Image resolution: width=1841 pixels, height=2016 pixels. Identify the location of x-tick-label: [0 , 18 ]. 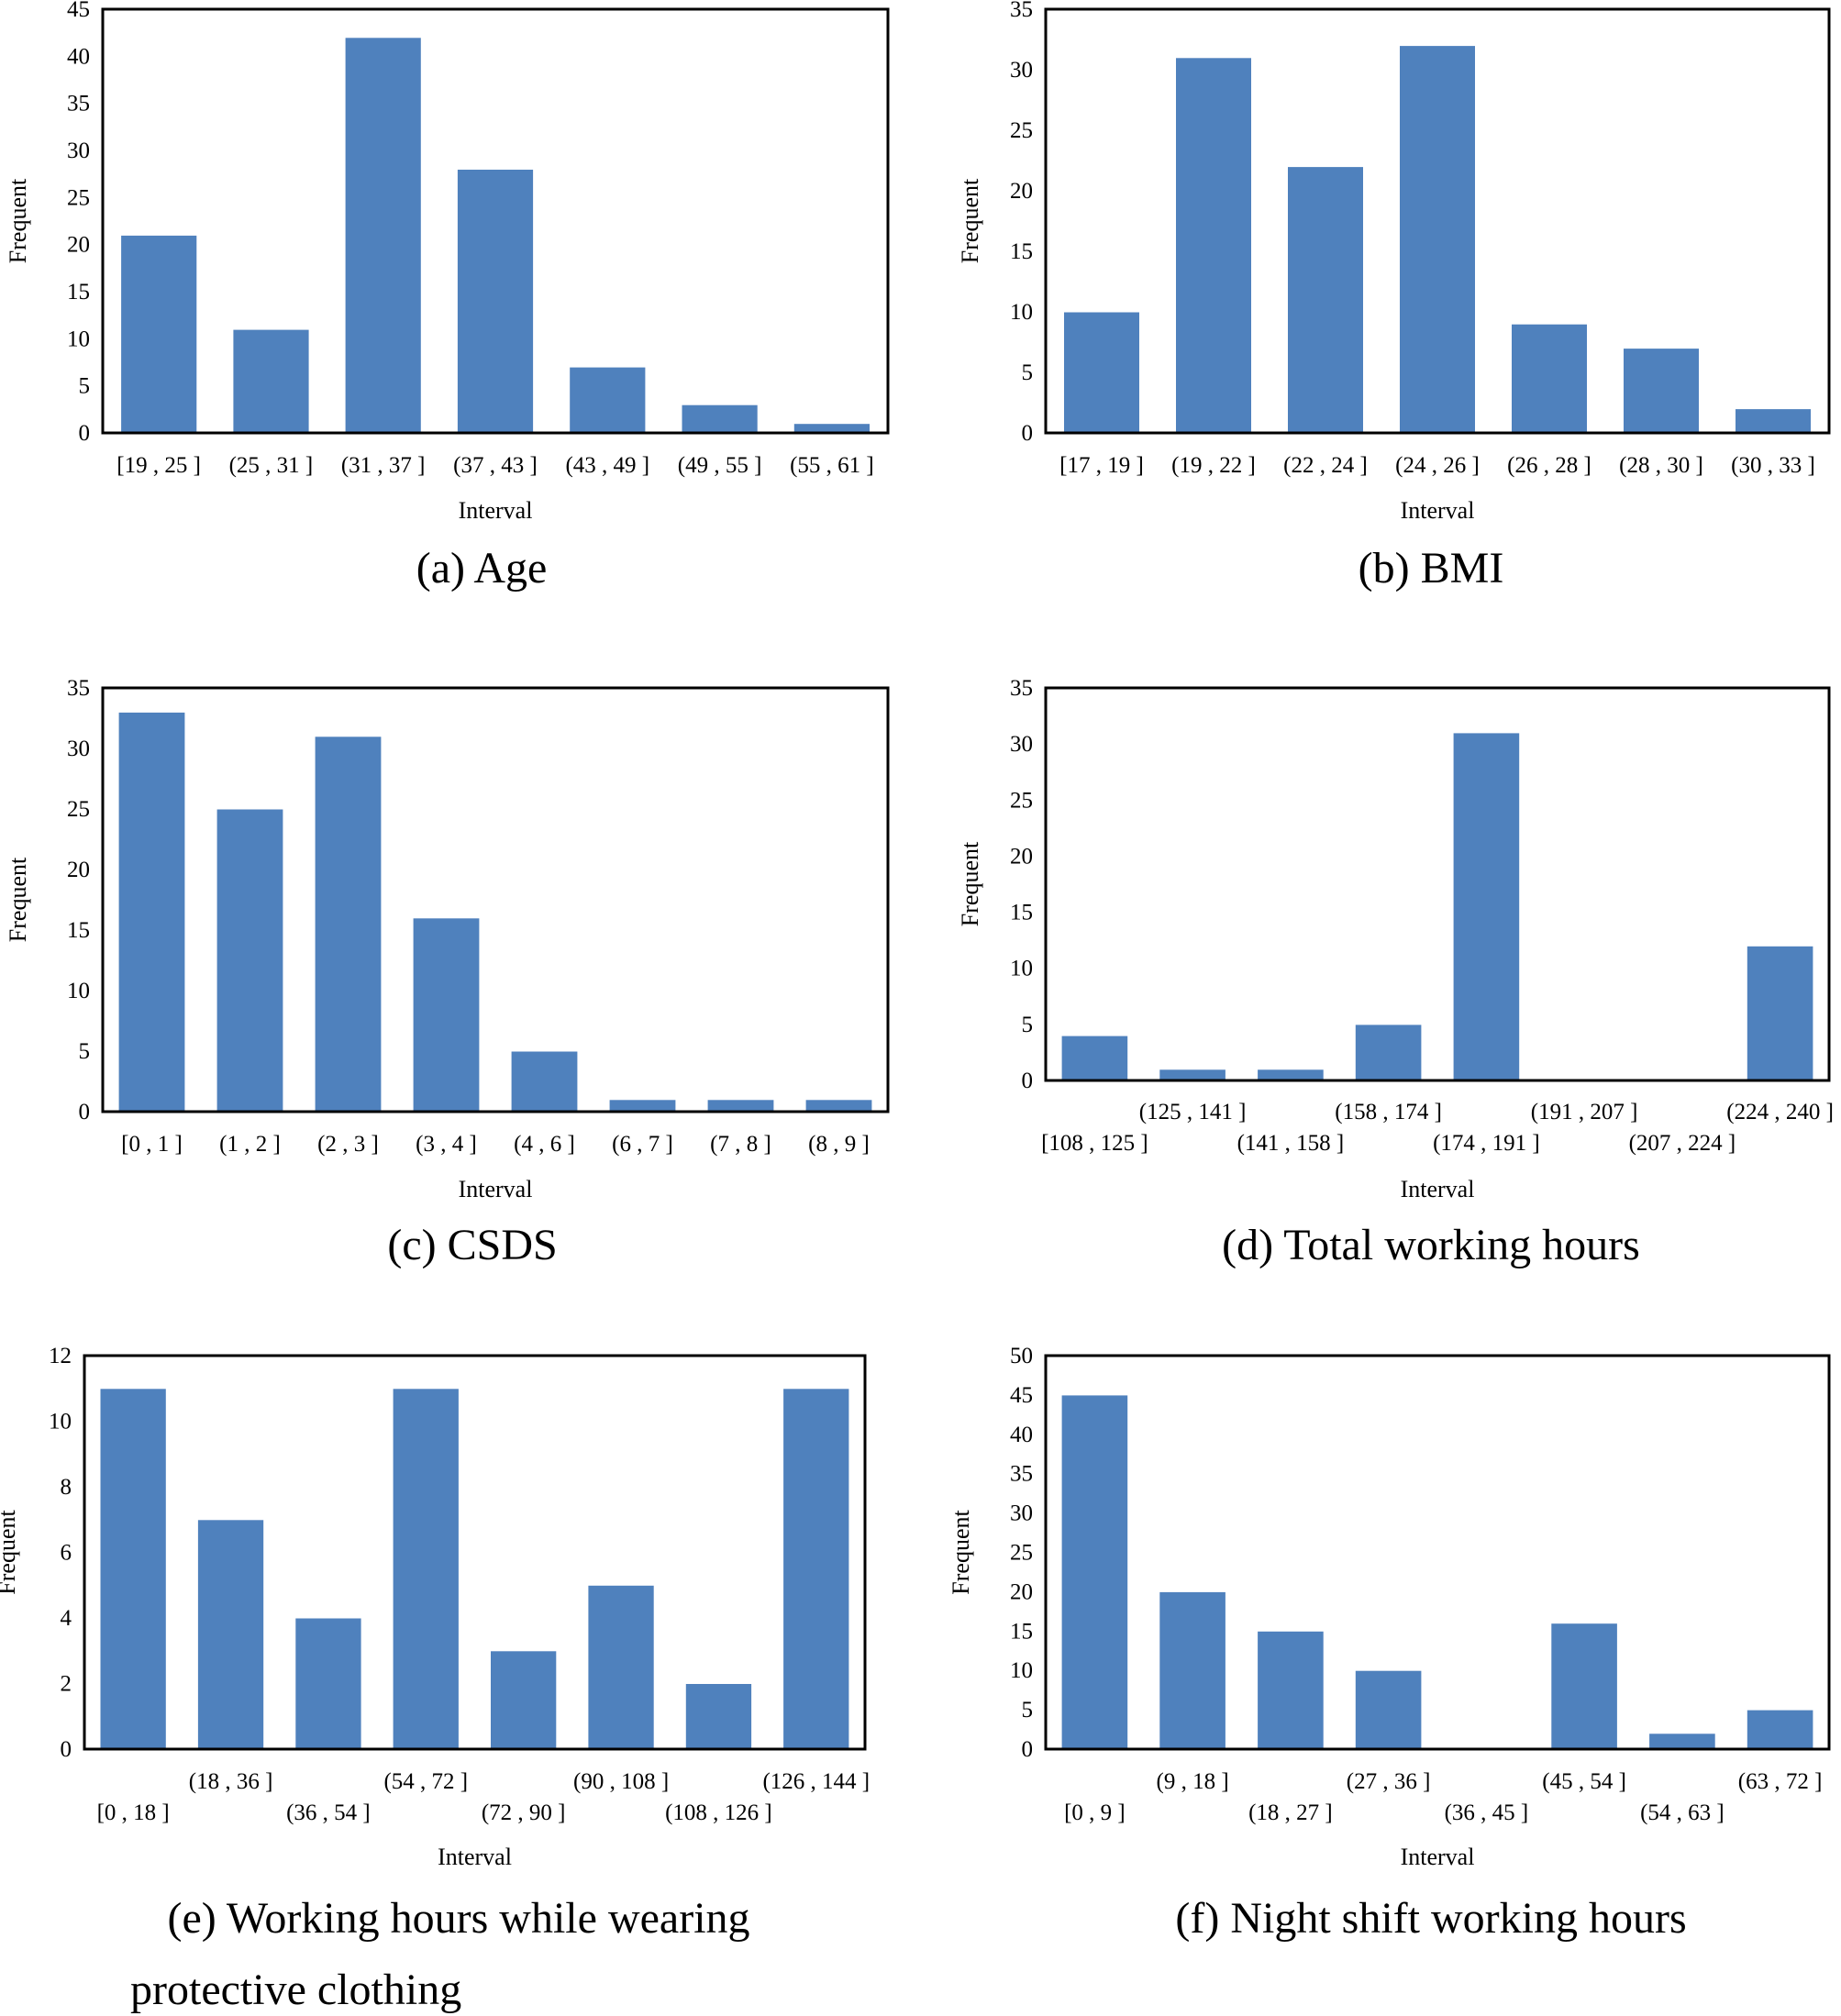
(133, 1812).